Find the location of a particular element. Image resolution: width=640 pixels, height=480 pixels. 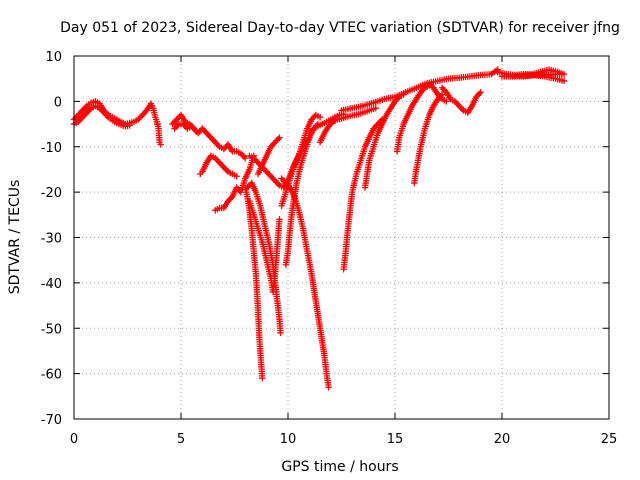

x-tick-label: 5 is located at coordinates (181, 439).